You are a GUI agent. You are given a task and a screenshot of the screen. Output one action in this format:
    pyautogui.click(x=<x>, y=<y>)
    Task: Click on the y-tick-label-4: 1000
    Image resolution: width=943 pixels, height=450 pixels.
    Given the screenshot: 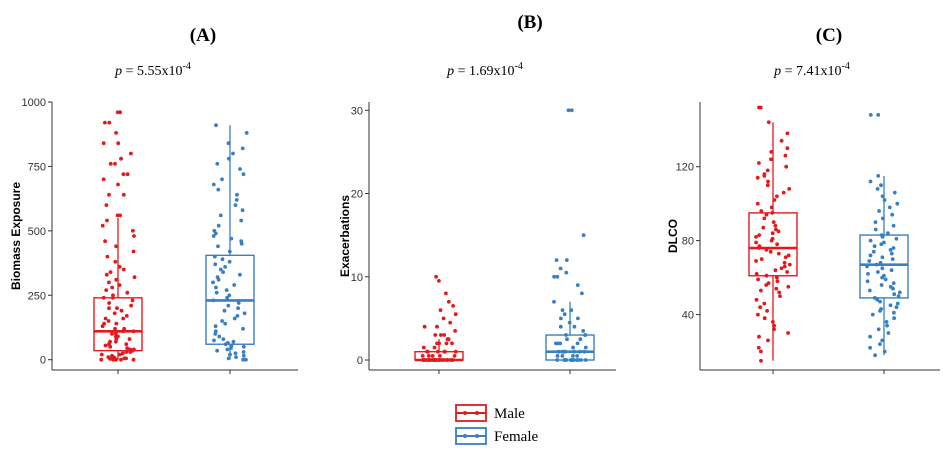 What is the action you would take?
    pyautogui.click(x=34, y=103)
    